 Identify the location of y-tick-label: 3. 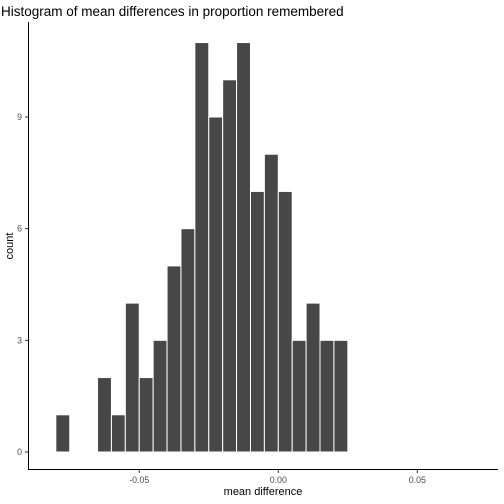
(19, 340).